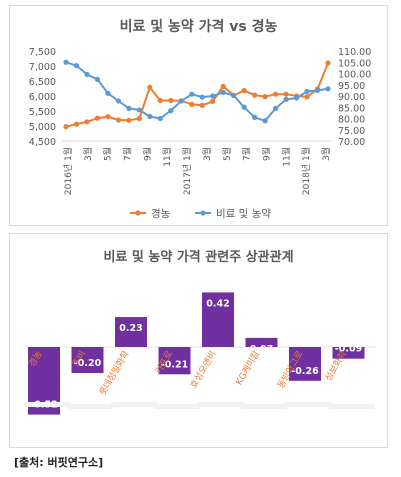  What do you see at coordinates (42, 82) in the screenshot?
I see `y-left-tick-label: 6,500` at bounding box center [42, 82].